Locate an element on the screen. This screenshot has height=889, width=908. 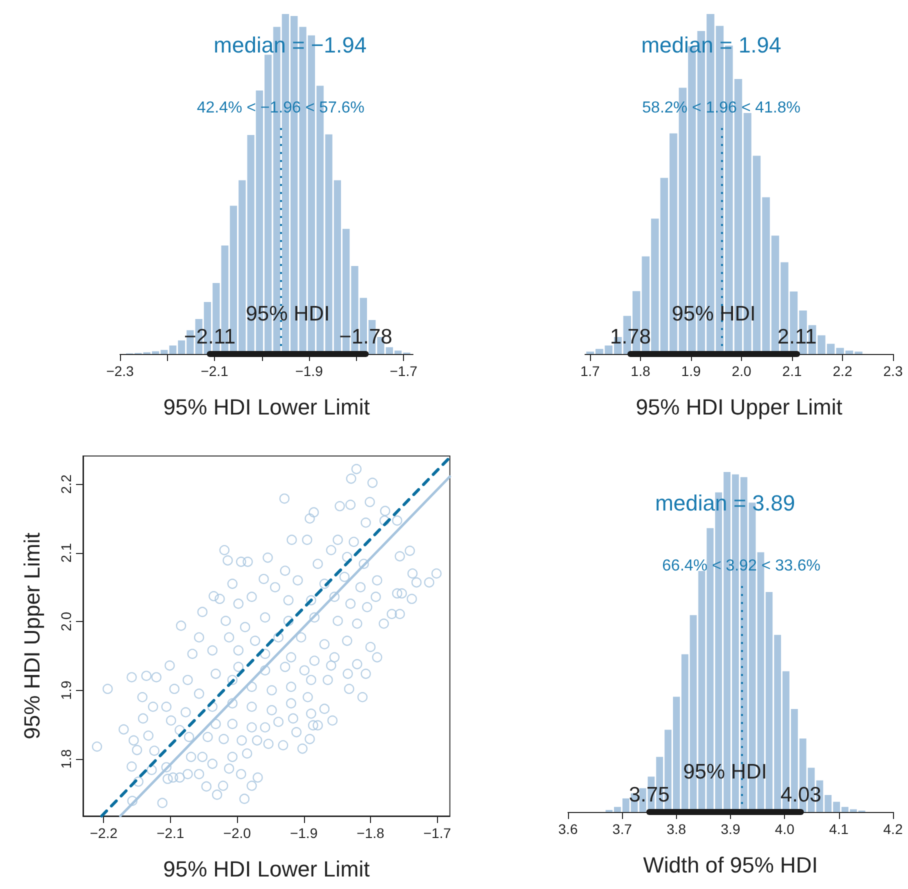
annotation: 1.78 is located at coordinates (630, 337).